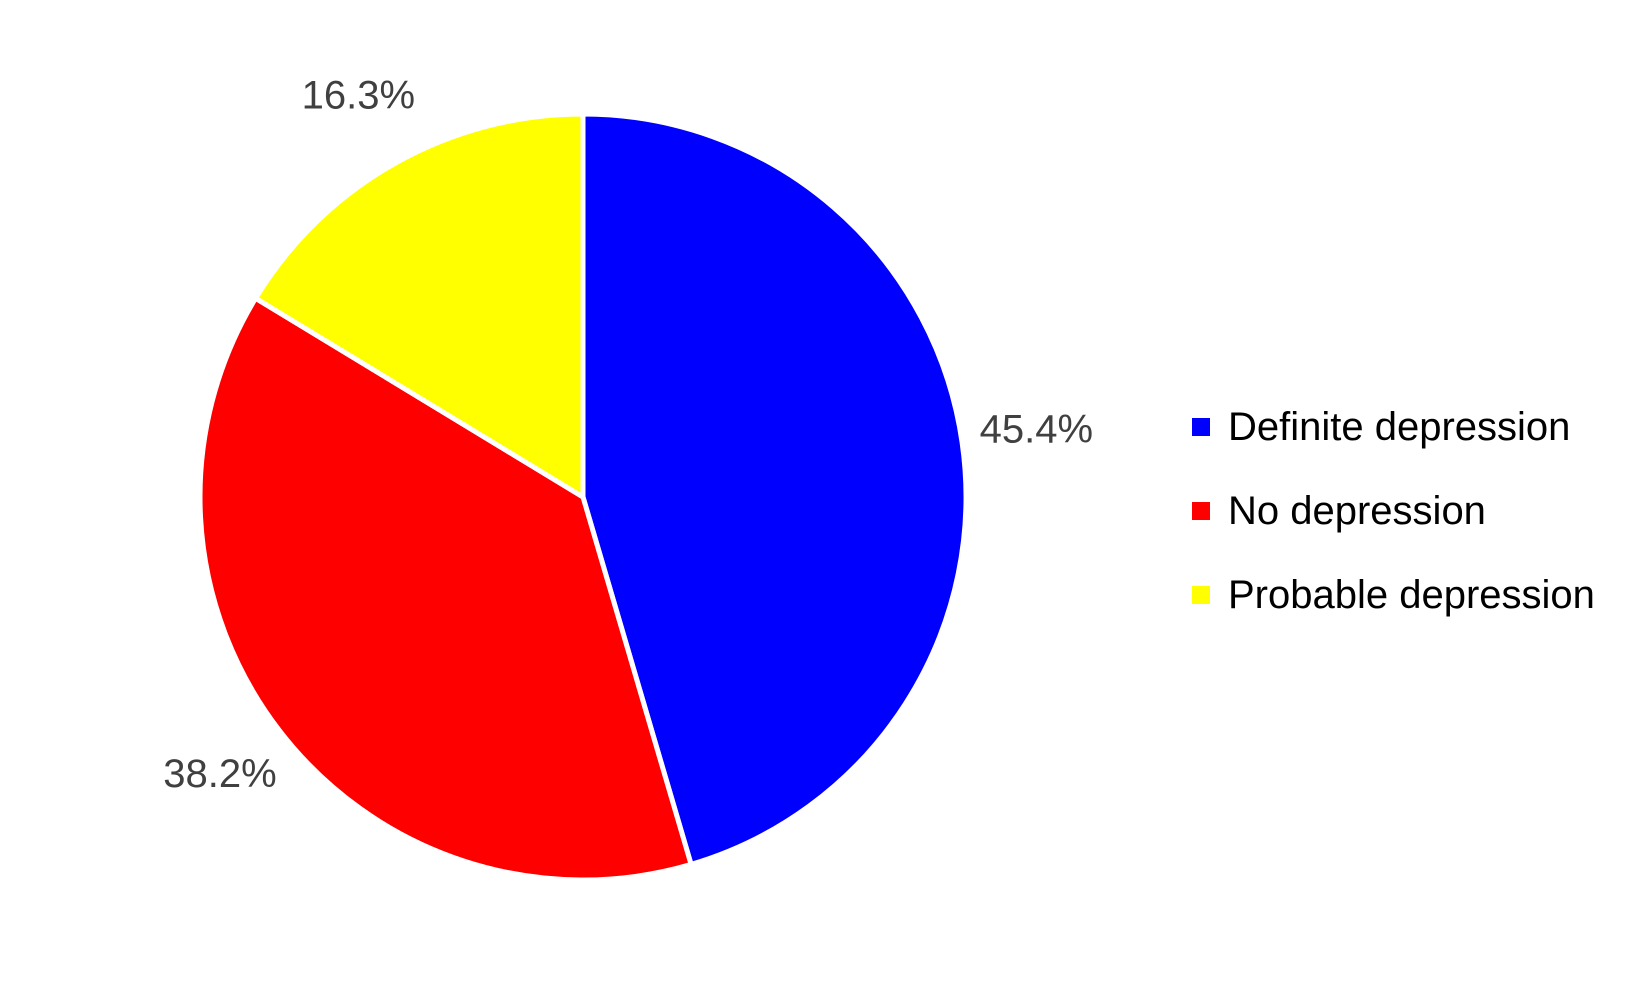 The image size is (1650, 990). Describe the element at coordinates (1201, 595) in the screenshot. I see `legend-swatch-probable-depression` at that location.